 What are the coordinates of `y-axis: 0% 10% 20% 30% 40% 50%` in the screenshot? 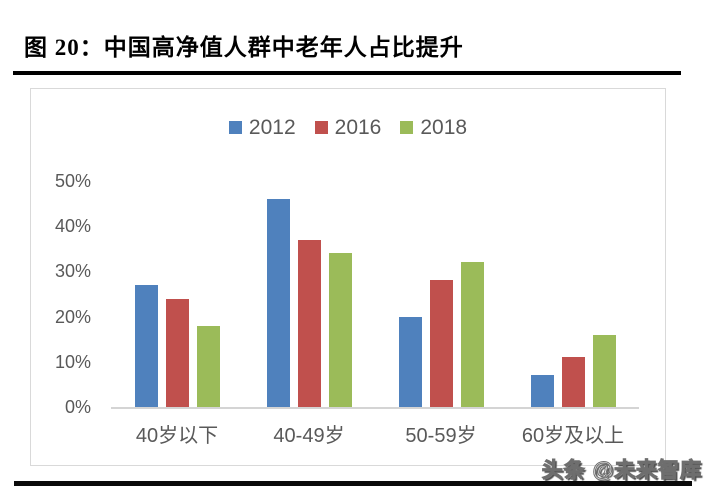 It's located at (61, 294).